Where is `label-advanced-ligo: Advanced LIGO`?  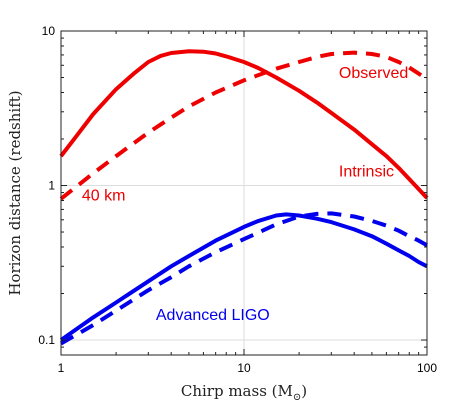 label-advanced-ligo: Advanced LIGO is located at coordinates (213, 315).